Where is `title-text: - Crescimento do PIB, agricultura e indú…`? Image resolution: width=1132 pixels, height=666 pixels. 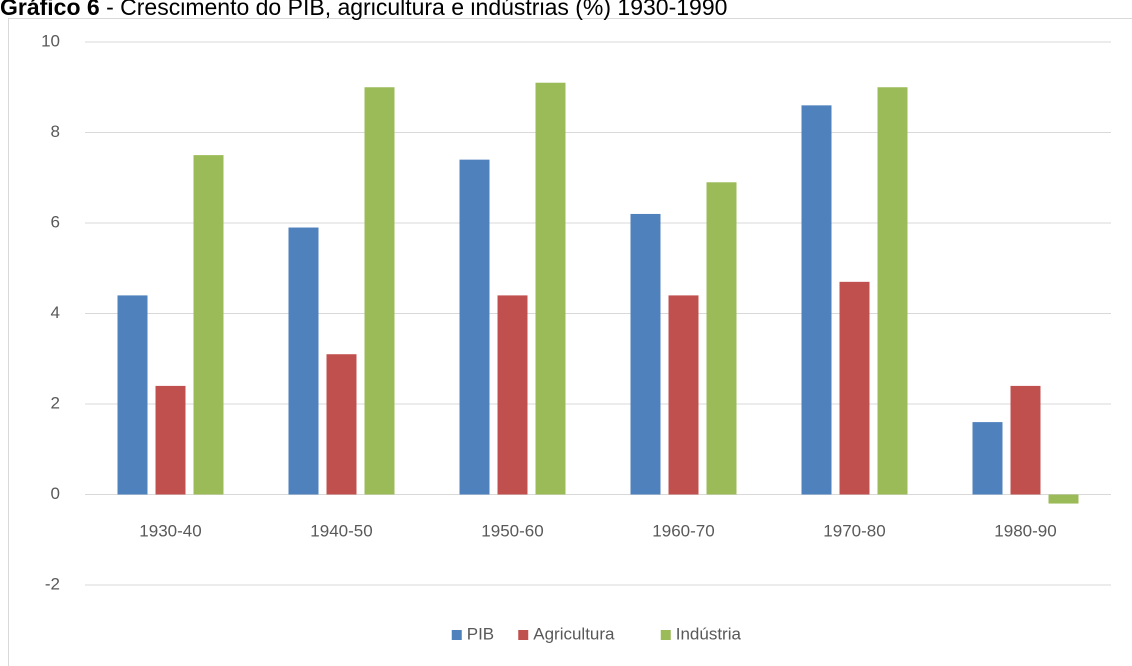 title-text: - Crescimento do PIB, agricultura e indú… is located at coordinates (414, 10).